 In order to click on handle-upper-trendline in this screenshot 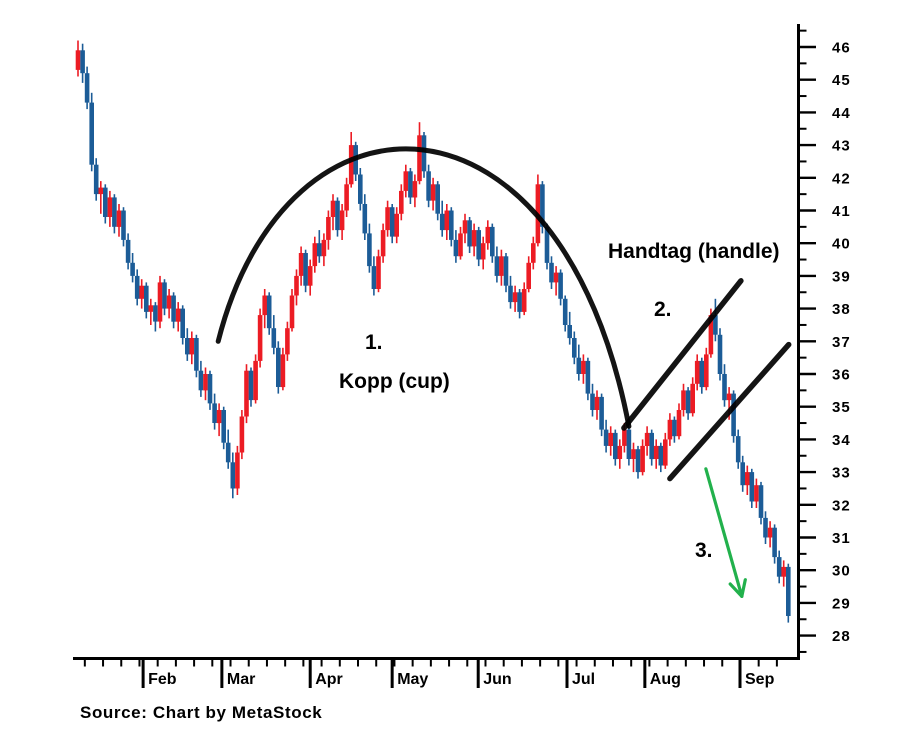, I will do `click(682, 354)`.